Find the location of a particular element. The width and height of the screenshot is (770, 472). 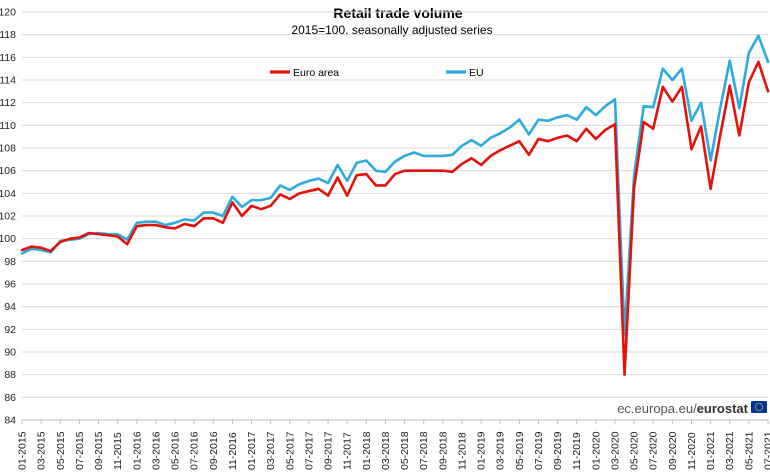

x-tick-label: 07-2018 is located at coordinates (424, 450).